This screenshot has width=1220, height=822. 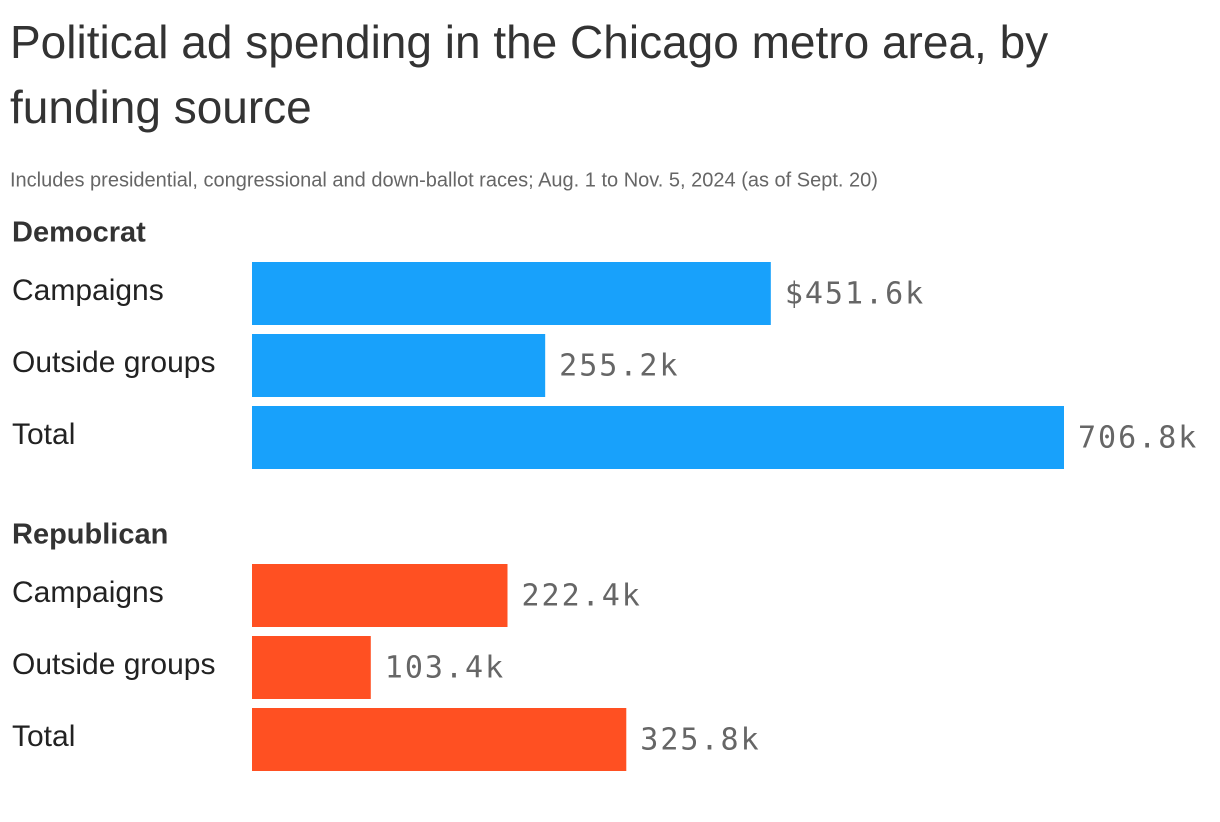 What do you see at coordinates (700, 740) in the screenshot?
I see `value-label: 325.8k` at bounding box center [700, 740].